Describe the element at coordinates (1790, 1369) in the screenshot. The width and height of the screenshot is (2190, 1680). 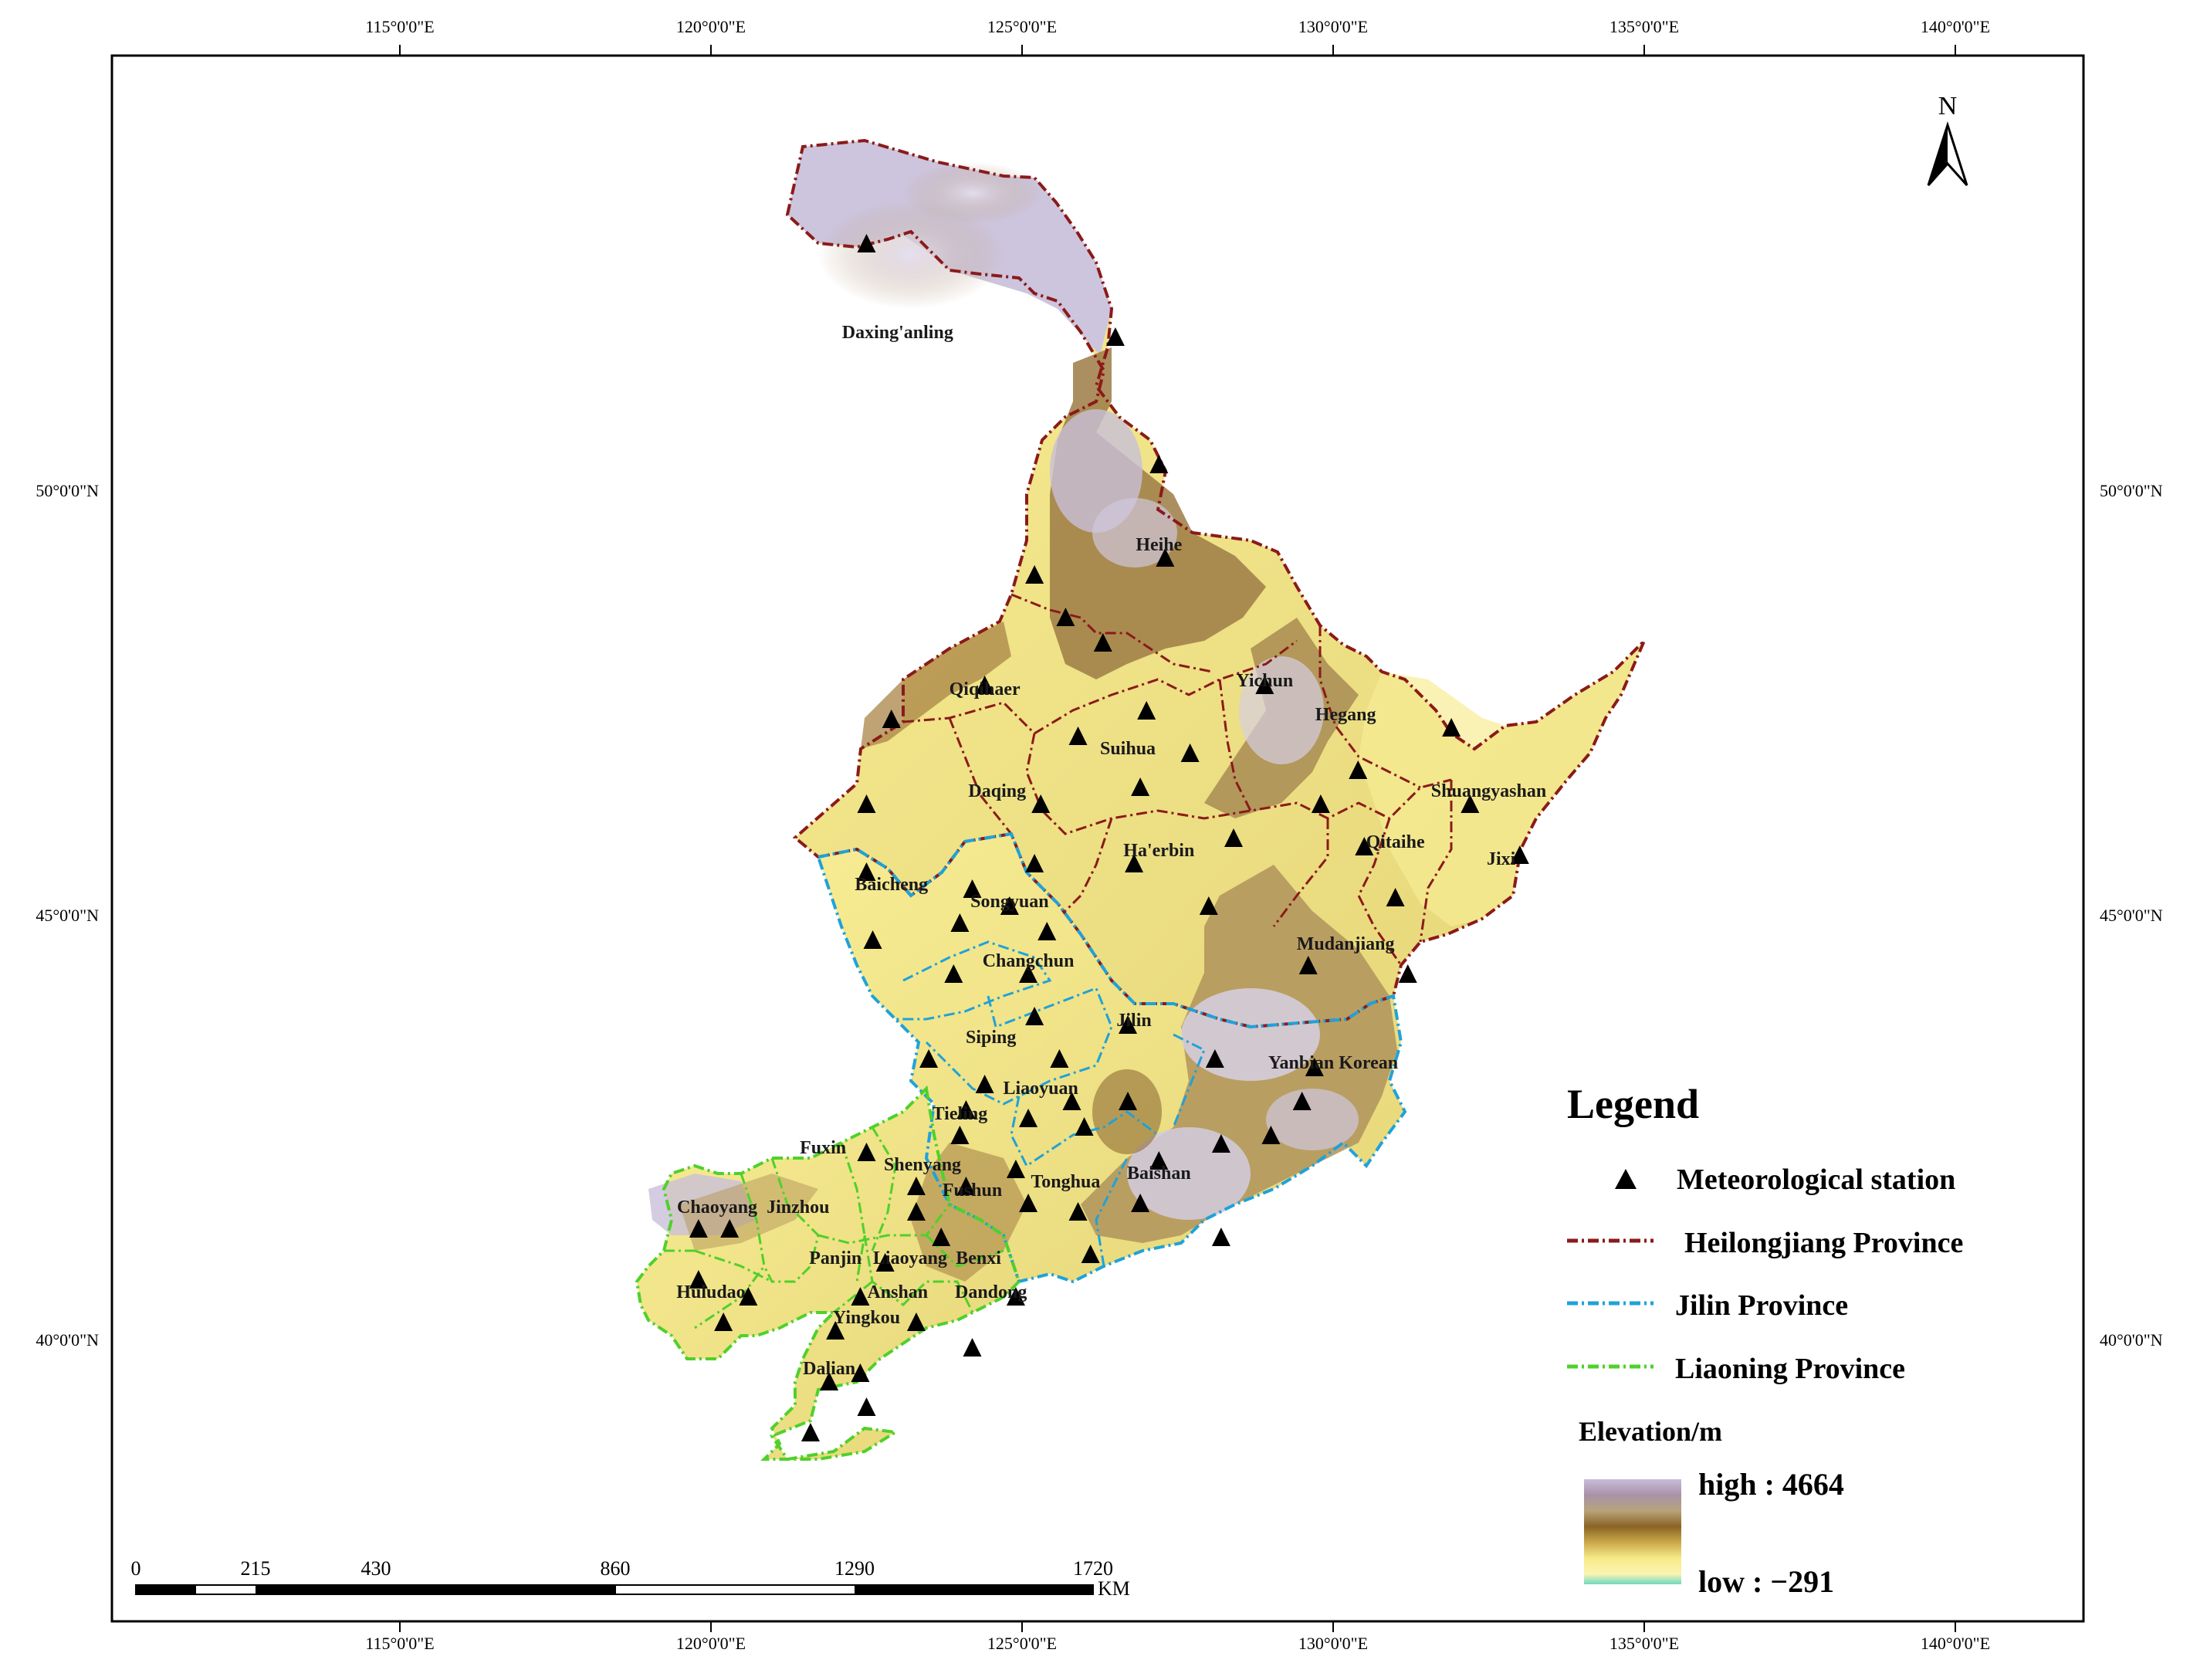
I see `legend-liaoning-label: Liaoning Province` at that location.